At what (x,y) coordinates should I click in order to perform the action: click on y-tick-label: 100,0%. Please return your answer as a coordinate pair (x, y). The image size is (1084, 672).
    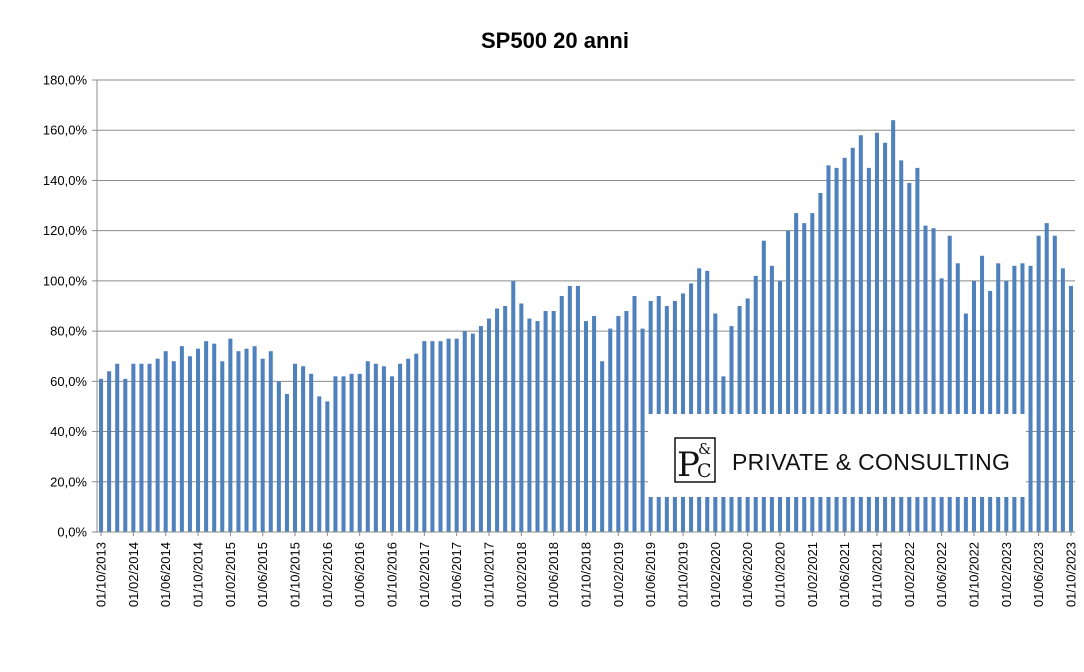
    Looking at the image, I should click on (65, 280).